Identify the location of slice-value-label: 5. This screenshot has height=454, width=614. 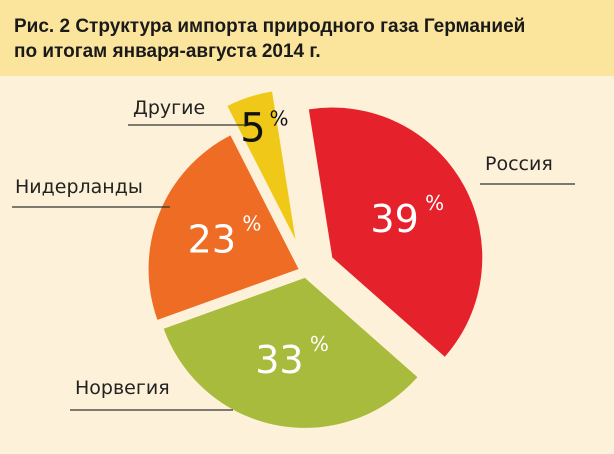
(252, 128).